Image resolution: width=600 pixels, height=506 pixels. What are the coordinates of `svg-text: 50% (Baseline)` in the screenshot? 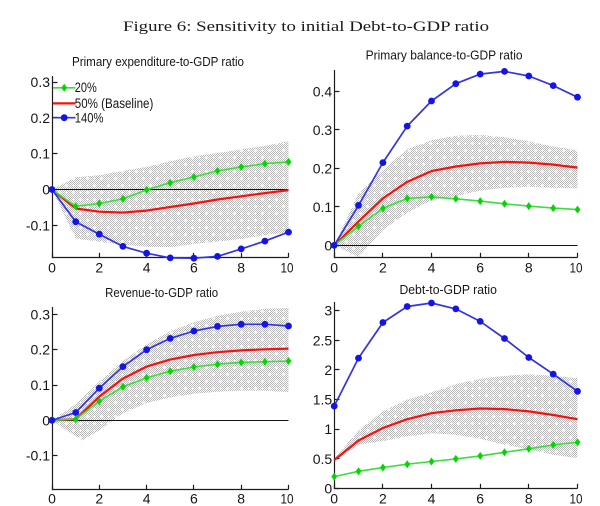 It's located at (114, 103).